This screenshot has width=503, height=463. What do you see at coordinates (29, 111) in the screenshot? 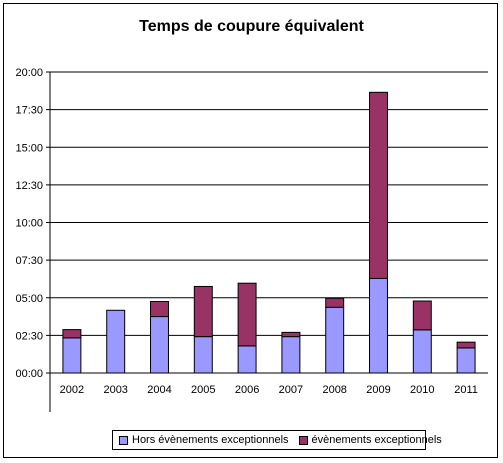
I see `y-tick-label: 17:30` at bounding box center [29, 111].